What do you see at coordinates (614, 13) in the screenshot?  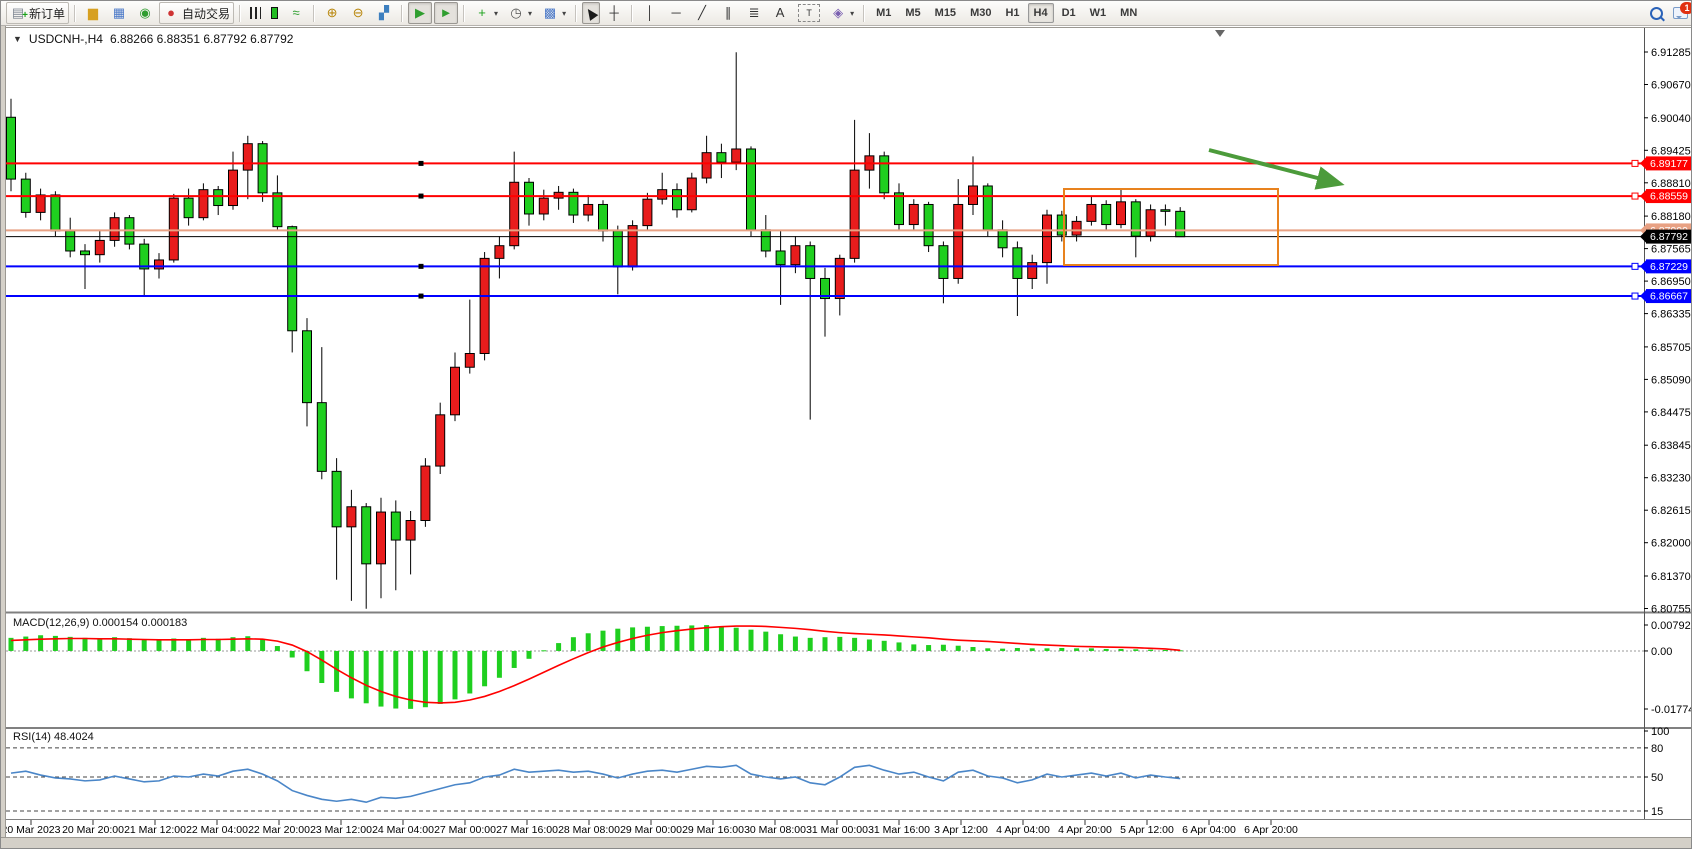 I see `crosshair-button: ┼` at bounding box center [614, 13].